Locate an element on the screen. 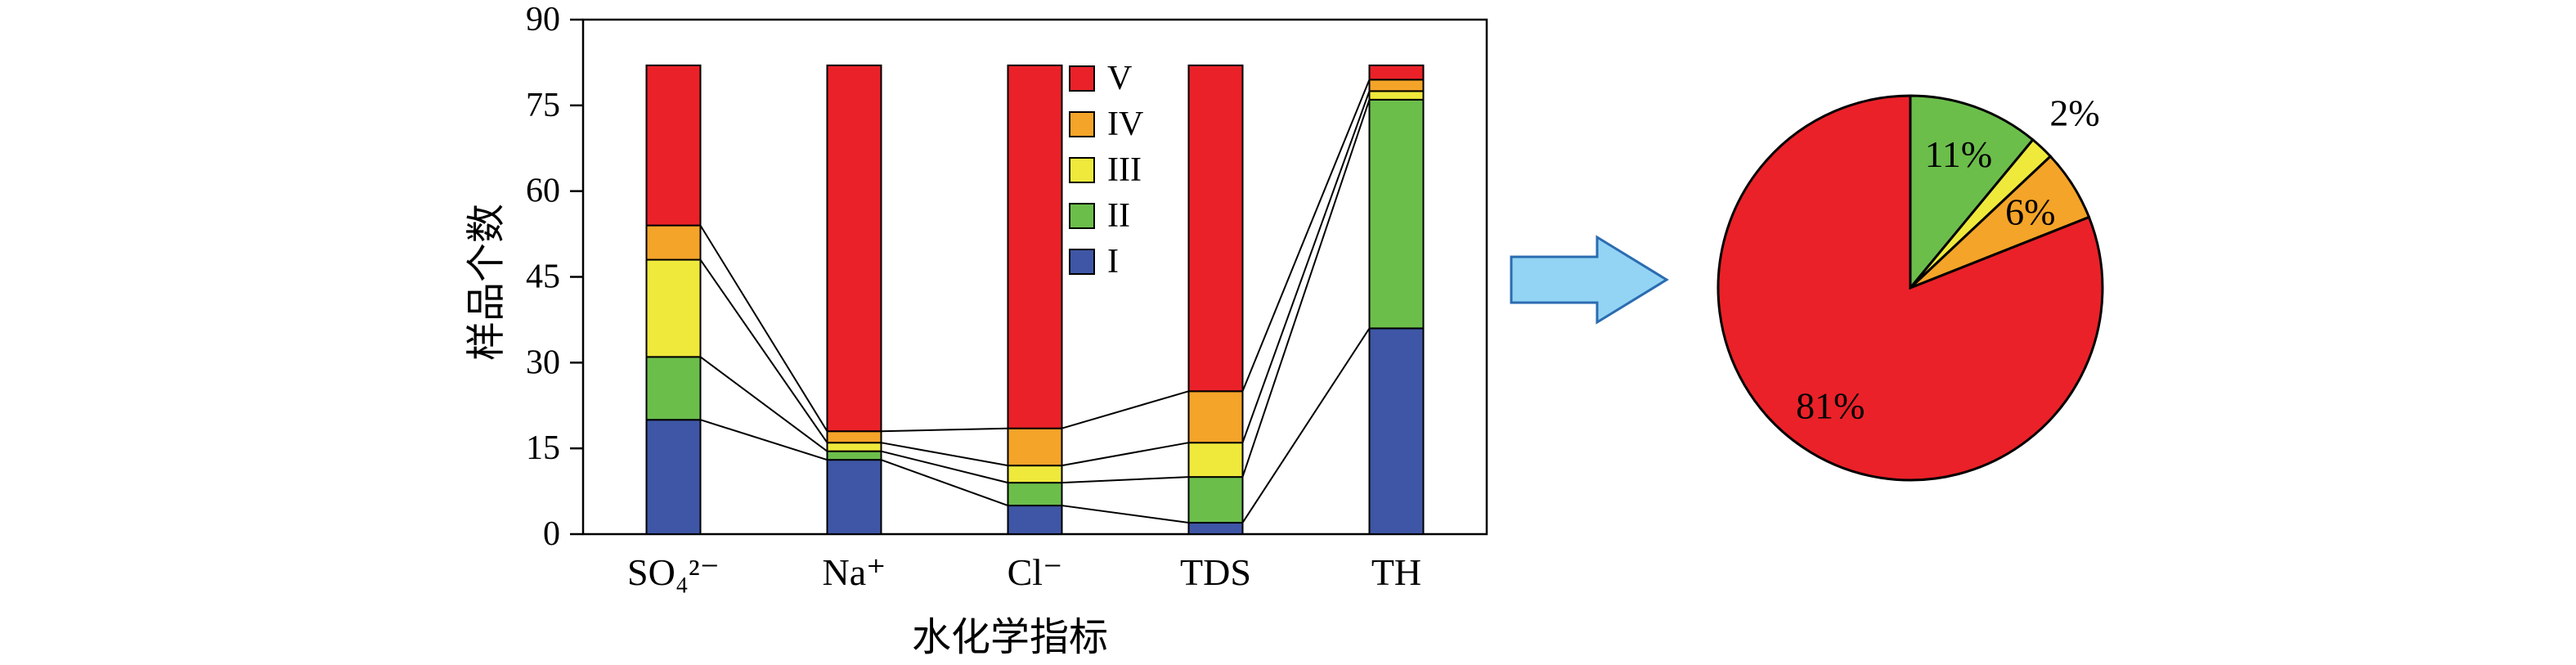 This screenshot has width=2576, height=665. legend-label-I: I is located at coordinates (1113, 262).